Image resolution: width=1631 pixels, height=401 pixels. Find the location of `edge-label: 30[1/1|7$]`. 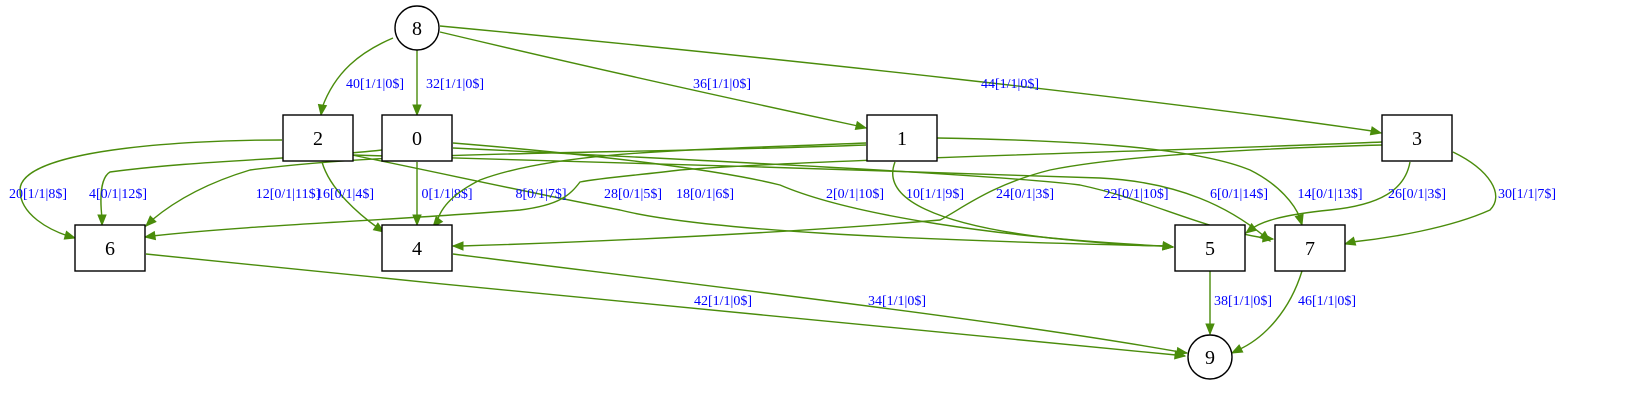

edge-label: 30[1/1|7$] is located at coordinates (1527, 194).